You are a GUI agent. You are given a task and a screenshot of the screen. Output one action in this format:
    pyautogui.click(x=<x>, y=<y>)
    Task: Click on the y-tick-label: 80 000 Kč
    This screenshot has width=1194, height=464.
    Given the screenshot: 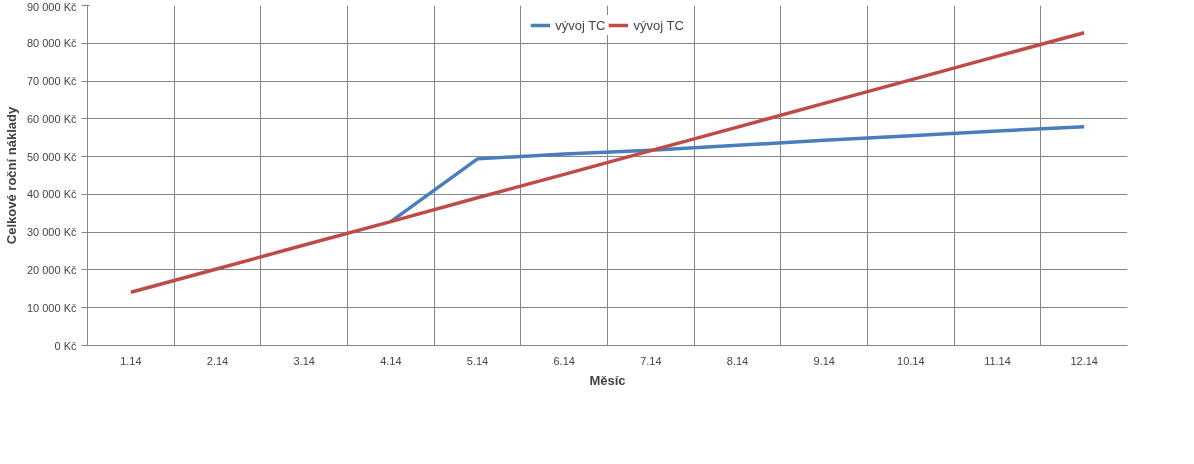 What is the action you would take?
    pyautogui.click(x=51, y=43)
    